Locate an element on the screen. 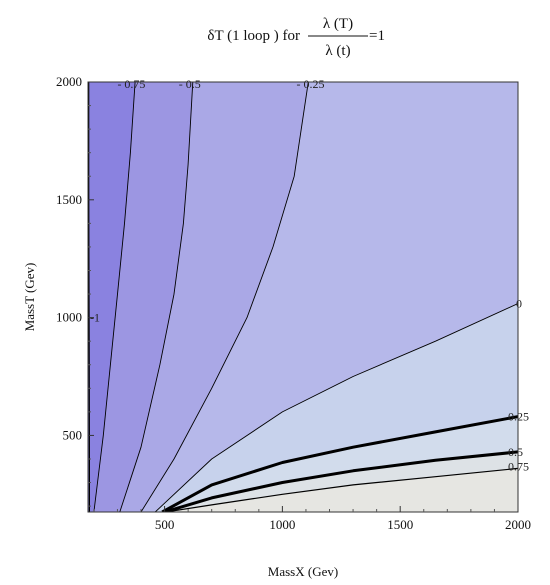 The image size is (550, 585). y-tick-label: 500 is located at coordinates (73, 434).